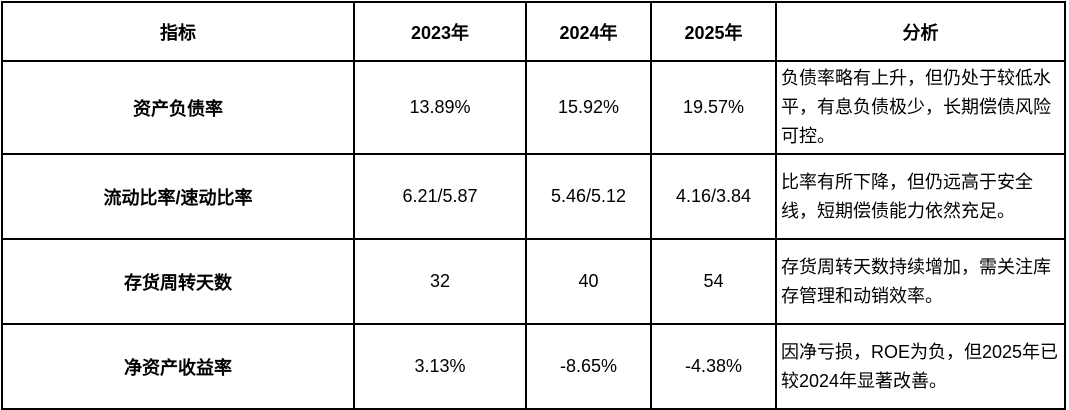 Image resolution: width=1069 pixels, height=410 pixels. What do you see at coordinates (440, 107) in the screenshot?
I see `value-2023: 13.89%` at bounding box center [440, 107].